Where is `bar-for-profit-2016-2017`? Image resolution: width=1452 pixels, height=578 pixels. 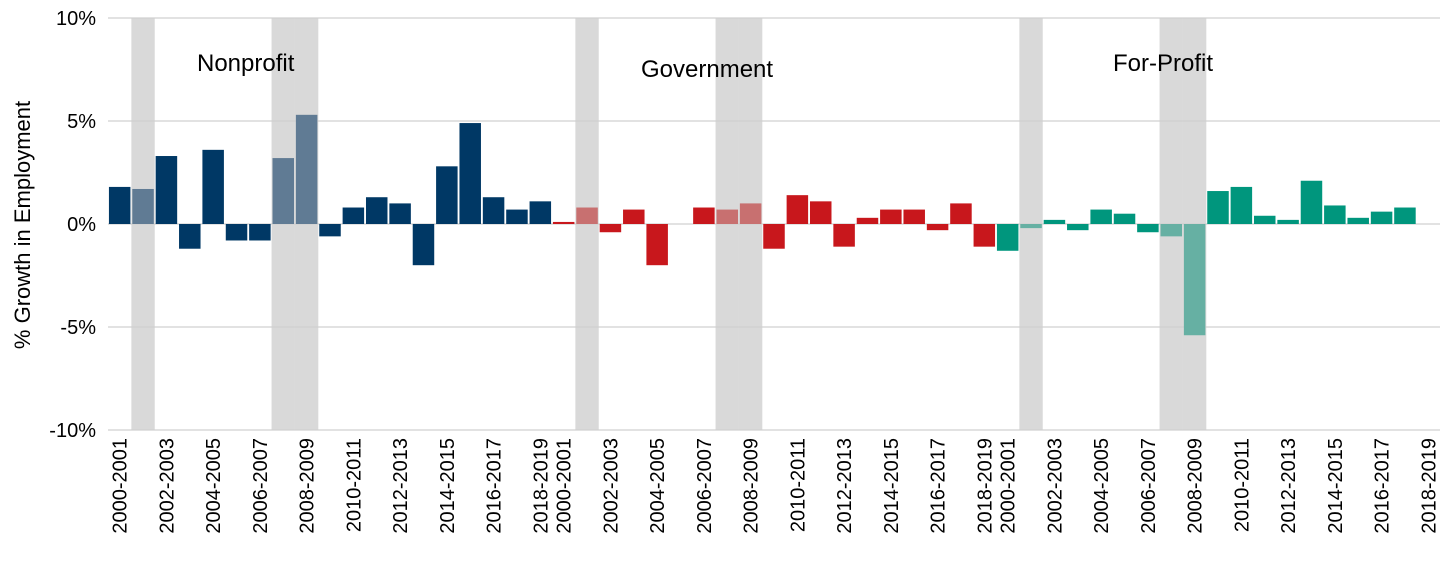 bar-for-profit-2016-2017 is located at coordinates (1381, 218).